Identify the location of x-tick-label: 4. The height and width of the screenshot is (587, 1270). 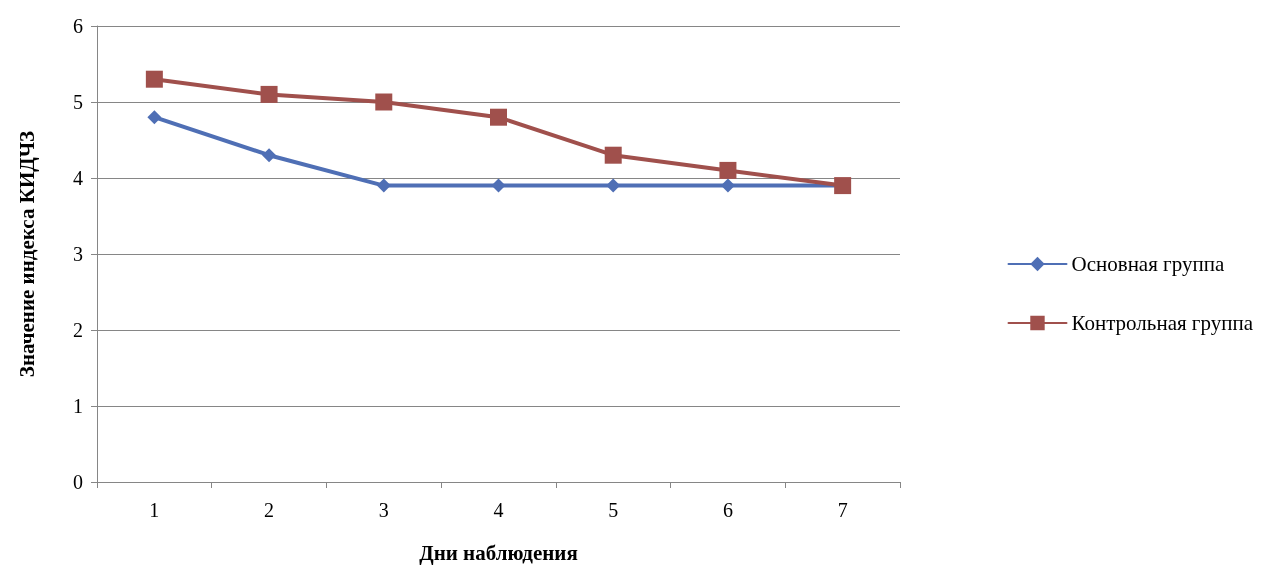
(498, 510).